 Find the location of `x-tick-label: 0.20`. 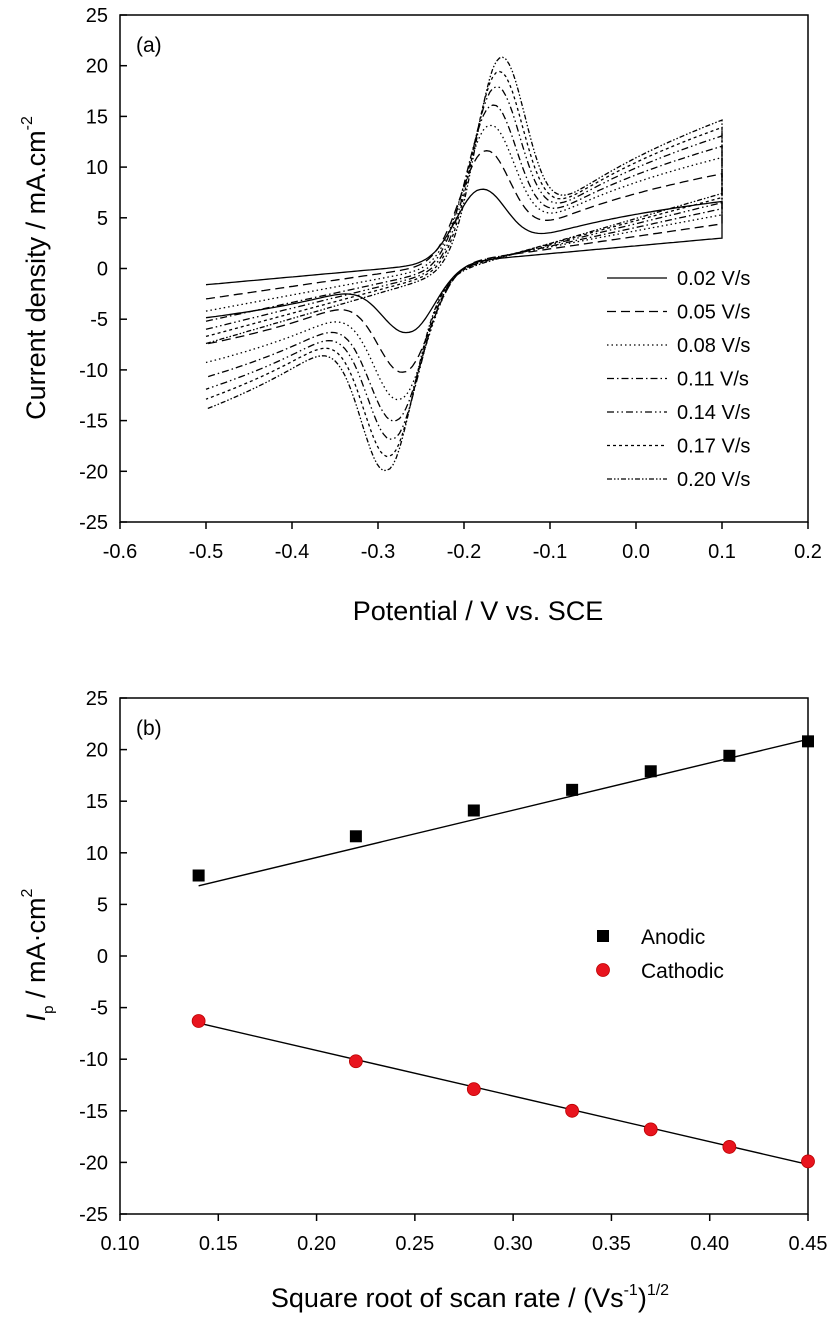

x-tick-label: 0.20 is located at coordinates (316, 1244).